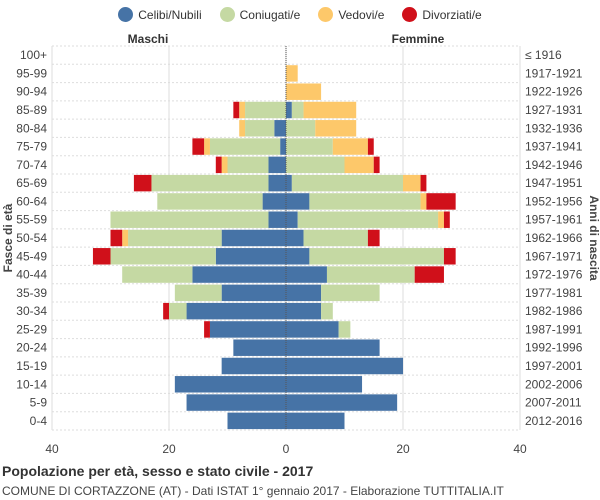 The width and height of the screenshot is (600, 500). I want to click on legend-item-vedovi: Vedovi/e, so click(351, 14).